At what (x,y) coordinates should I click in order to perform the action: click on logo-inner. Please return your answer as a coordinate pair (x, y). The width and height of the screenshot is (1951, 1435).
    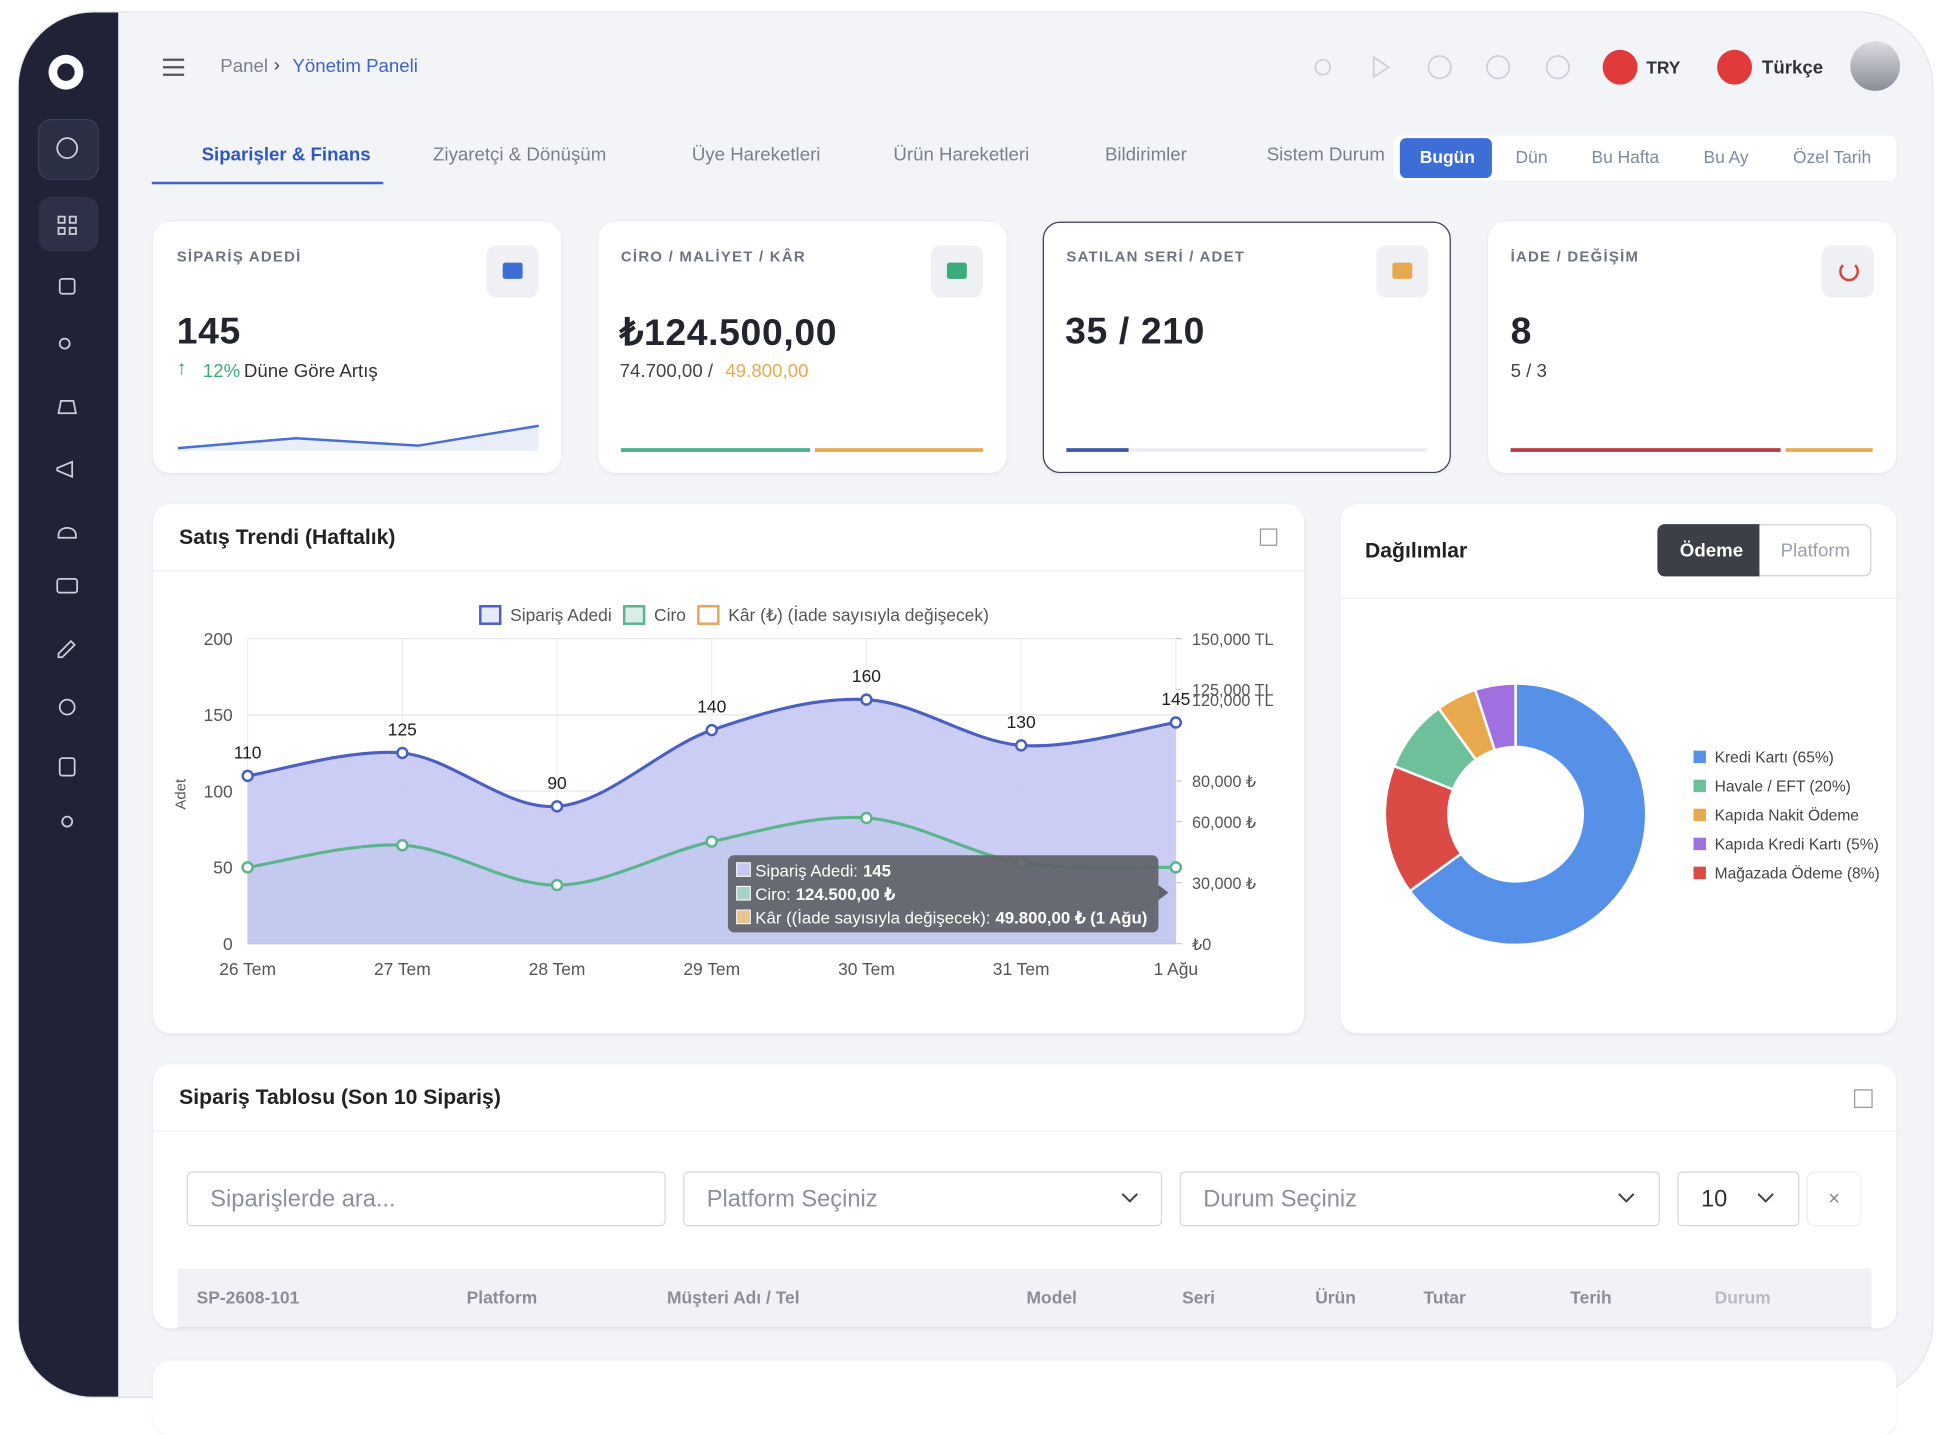
    Looking at the image, I should click on (66, 72).